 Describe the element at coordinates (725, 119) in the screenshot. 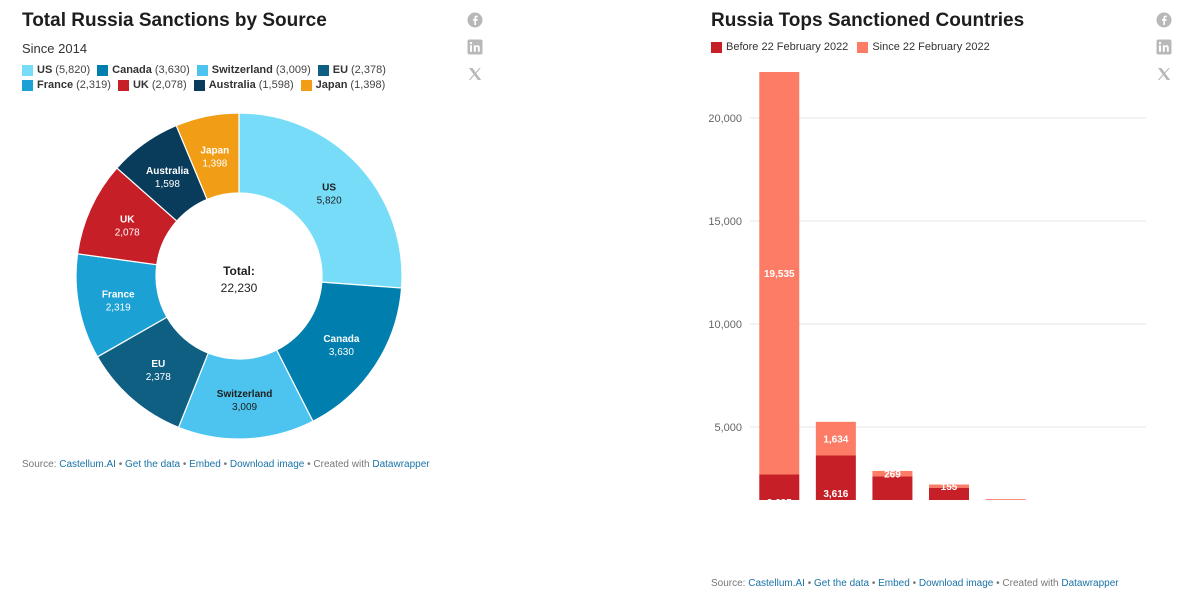

I see `y-tick-label: 20,000` at that location.